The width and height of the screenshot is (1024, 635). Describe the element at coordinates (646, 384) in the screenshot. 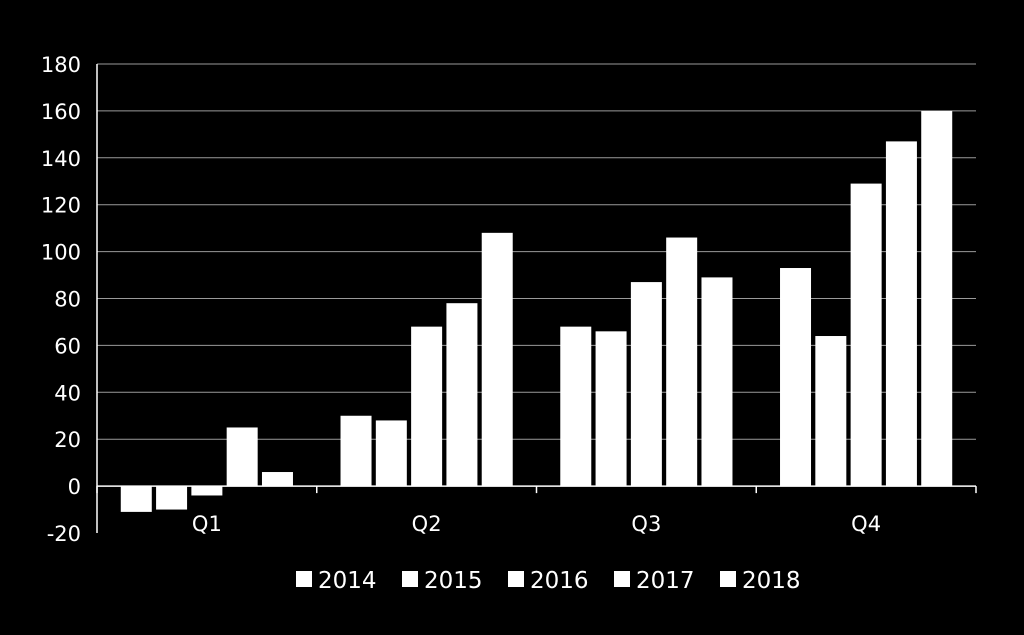

I see `bar-2016-Q3` at that location.